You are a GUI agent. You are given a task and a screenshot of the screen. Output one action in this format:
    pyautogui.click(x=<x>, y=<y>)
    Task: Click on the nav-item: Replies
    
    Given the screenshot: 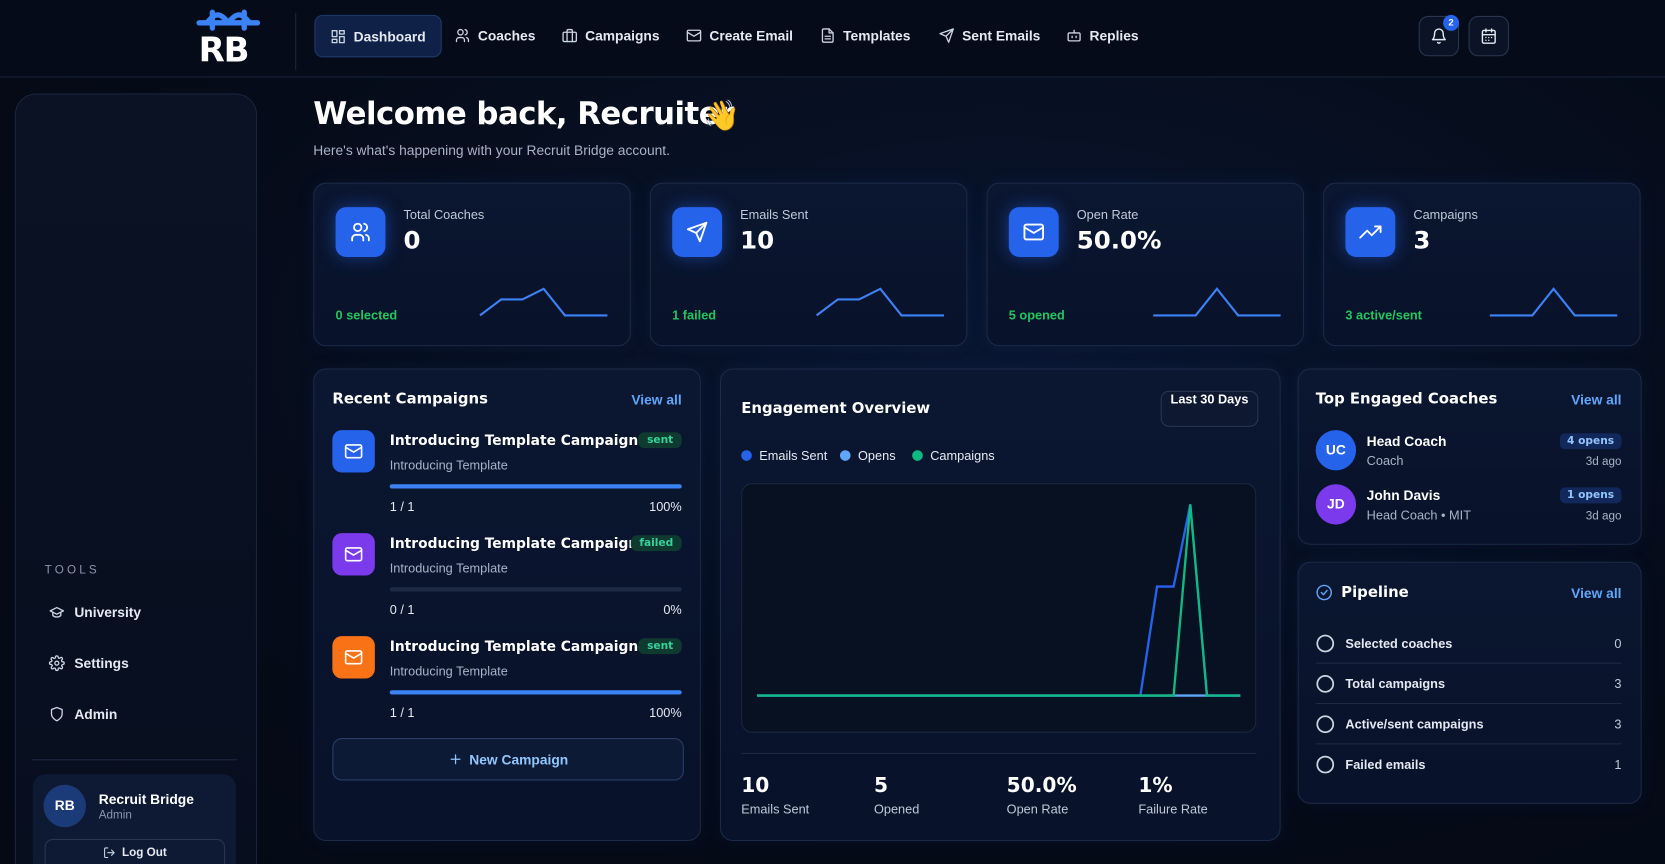 What is the action you would take?
    pyautogui.click(x=1103, y=35)
    